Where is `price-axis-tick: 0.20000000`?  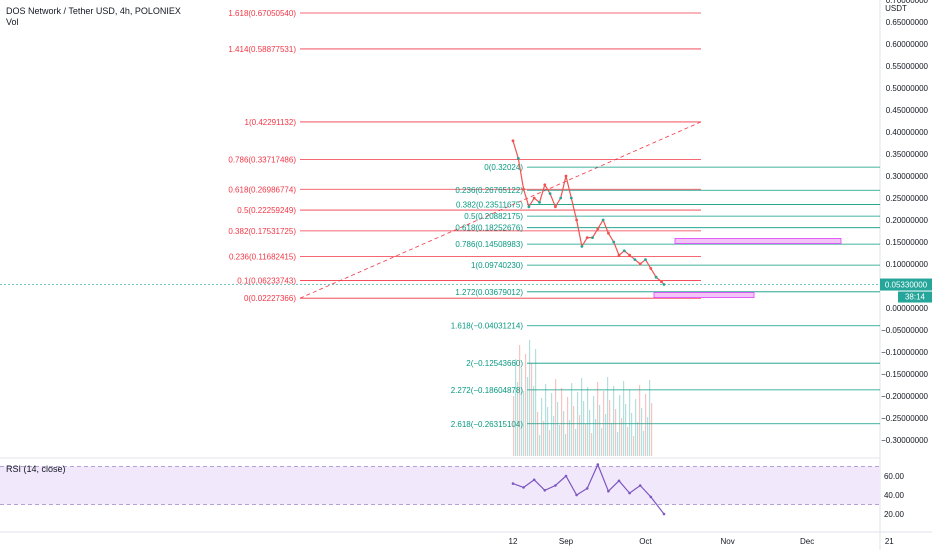 price-axis-tick: 0.20000000 is located at coordinates (907, 220).